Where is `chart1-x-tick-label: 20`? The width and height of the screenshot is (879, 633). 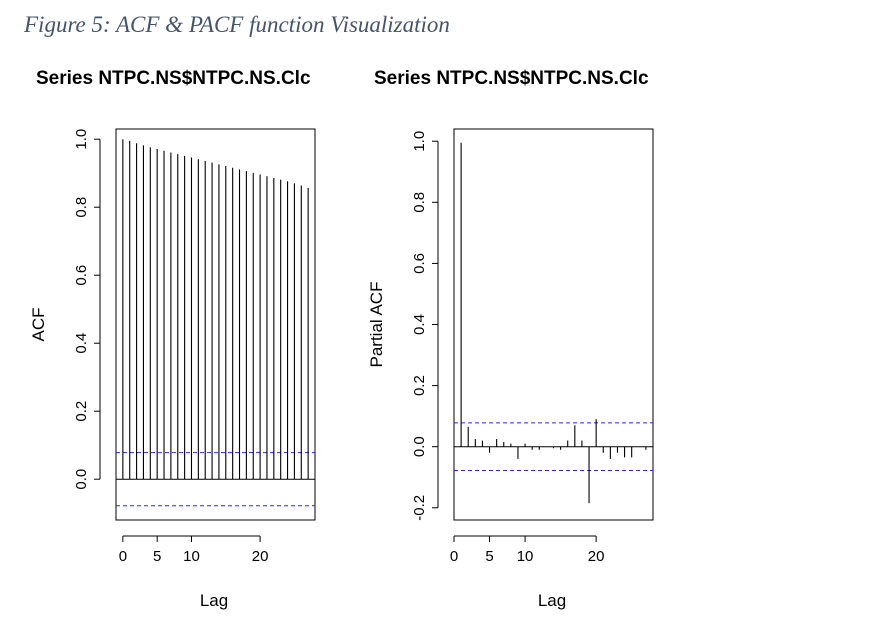 chart1-x-tick-label: 20 is located at coordinates (260, 556).